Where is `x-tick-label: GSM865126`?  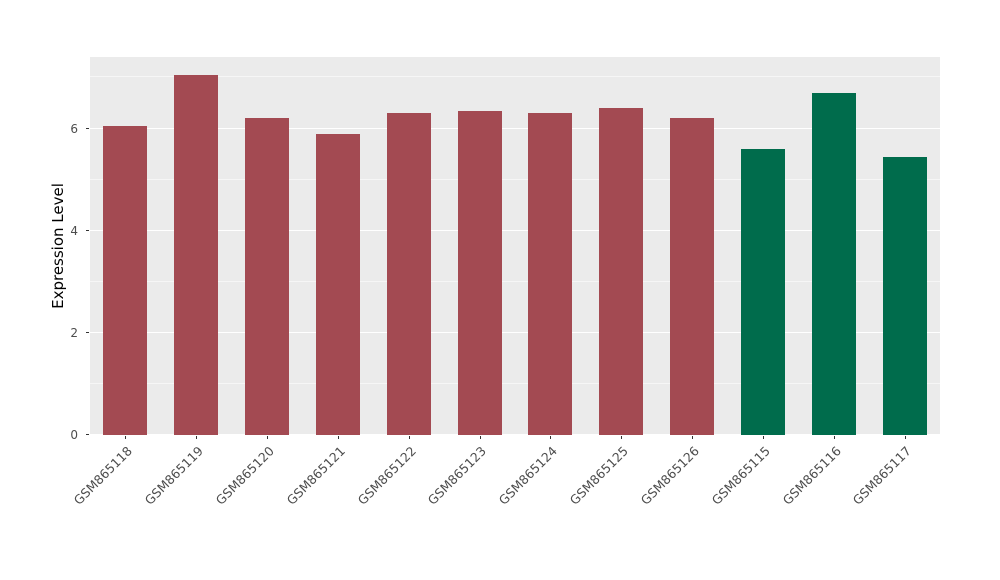
x-tick-label: GSM865126 is located at coordinates (669, 475).